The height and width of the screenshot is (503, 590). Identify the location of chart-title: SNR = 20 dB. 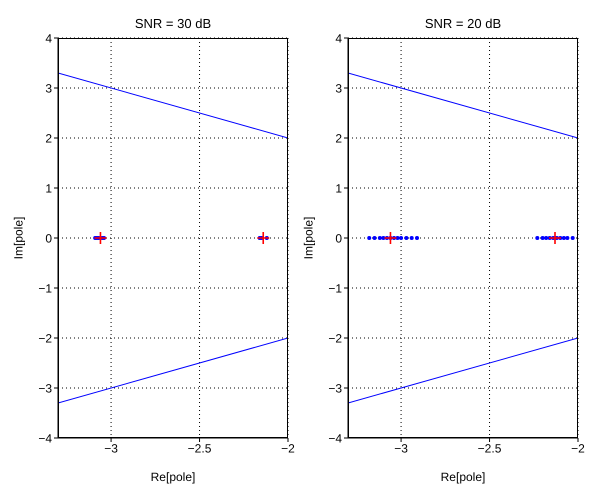
(463, 23).